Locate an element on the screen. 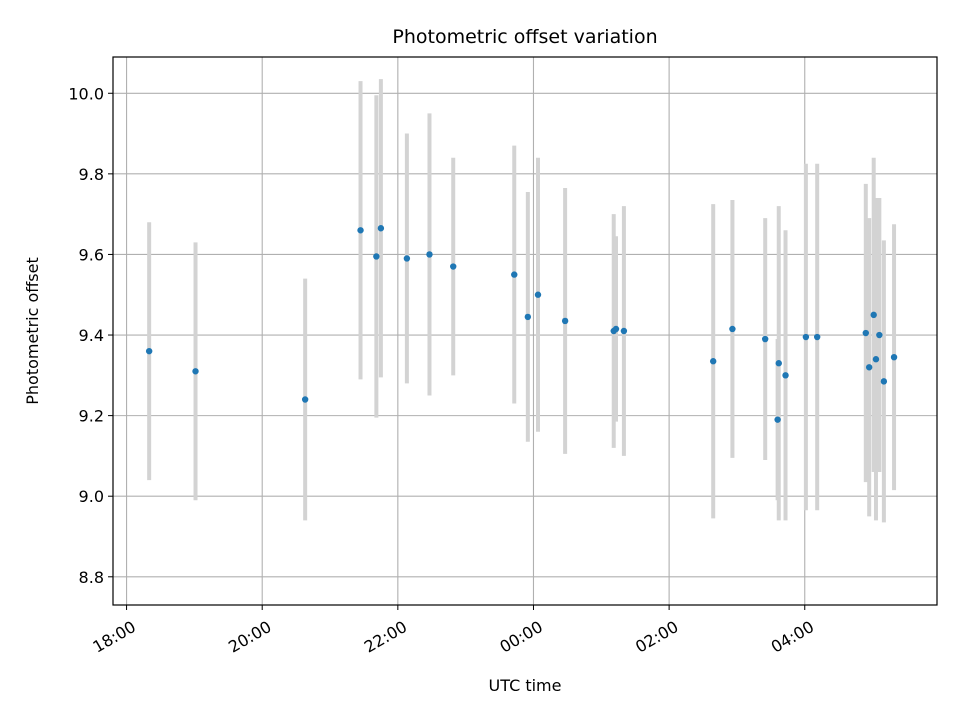 The width and height of the screenshot is (960, 720). x-tick-label: 20:00 is located at coordinates (249, 637).